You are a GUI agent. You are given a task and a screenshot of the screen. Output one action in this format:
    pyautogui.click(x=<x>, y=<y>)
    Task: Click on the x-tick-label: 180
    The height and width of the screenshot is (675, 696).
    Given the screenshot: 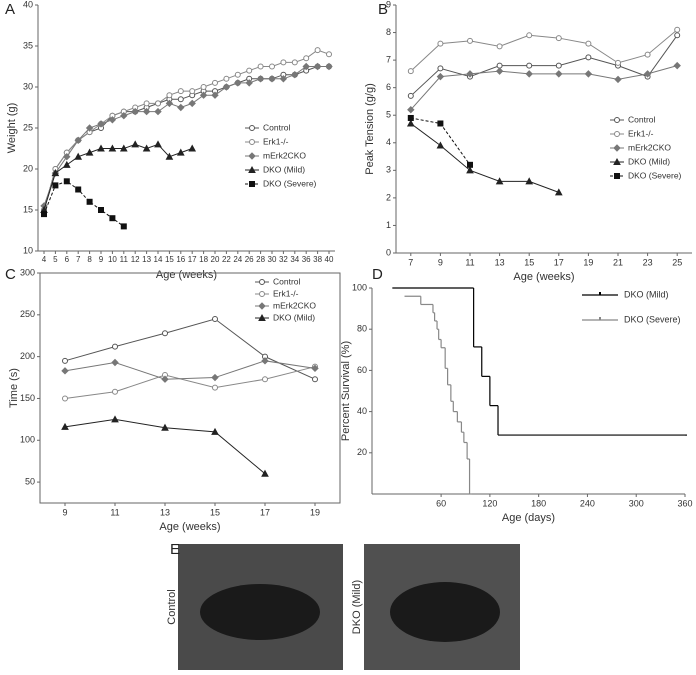 What is the action you would take?
    pyautogui.click(x=538, y=503)
    